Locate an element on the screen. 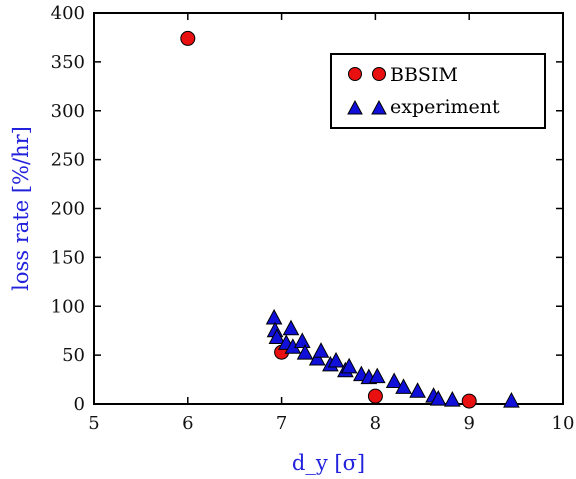  y-axis-label: loss rate [%/hr] is located at coordinates (21, 208).